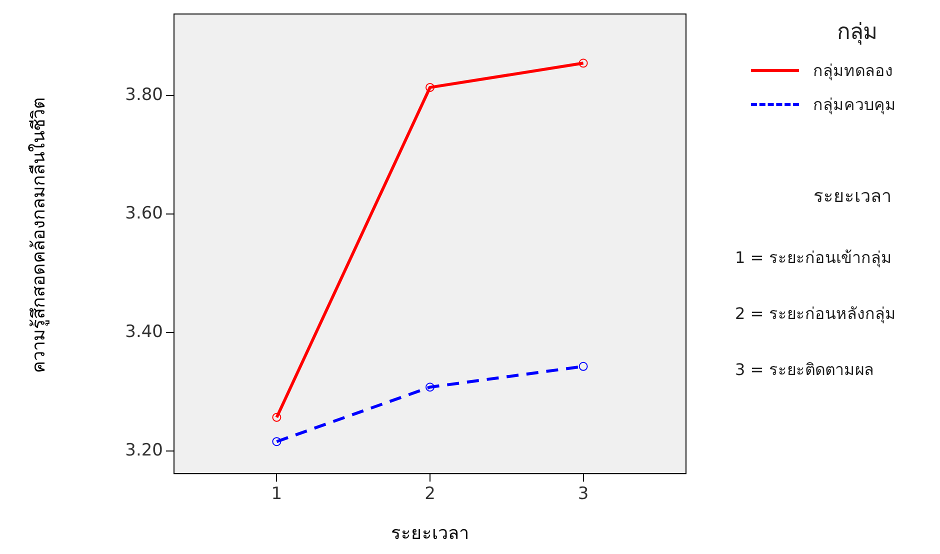  Describe the element at coordinates (430, 534) in the screenshot. I see `x-axis-title: ระยะเวลา` at that location.